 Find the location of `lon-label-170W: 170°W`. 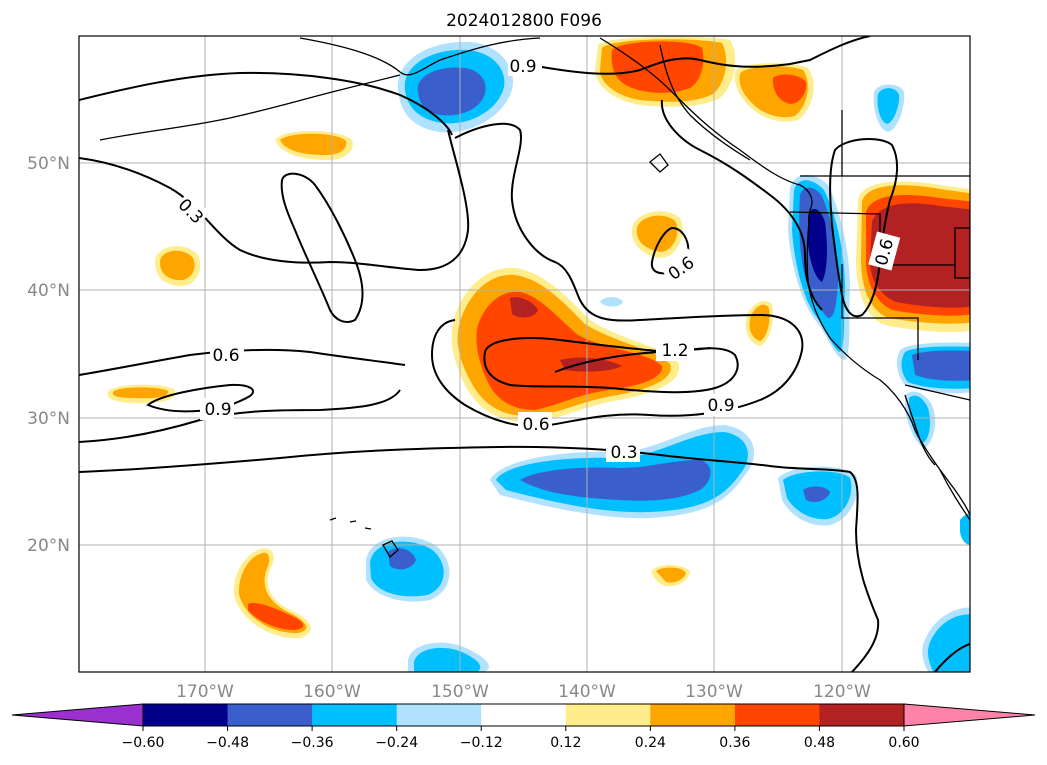

lon-label-170W: 170°W is located at coordinates (205, 692).